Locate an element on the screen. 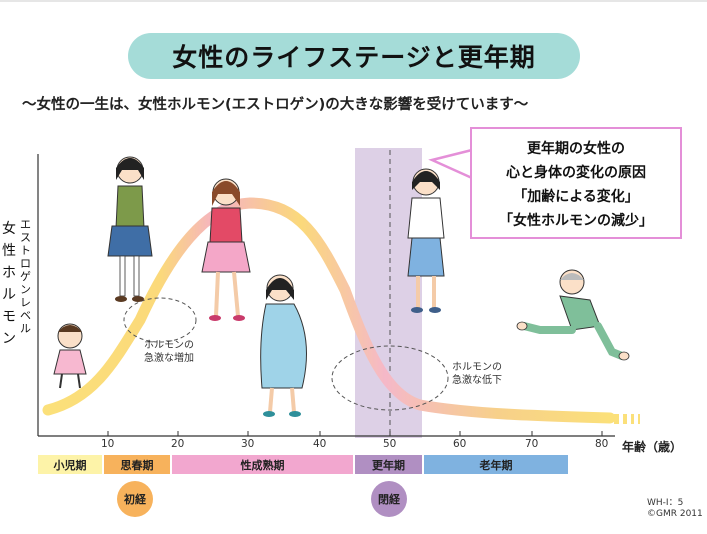 The image size is (707, 534). phase-label: 小児期 is located at coordinates (70, 465).